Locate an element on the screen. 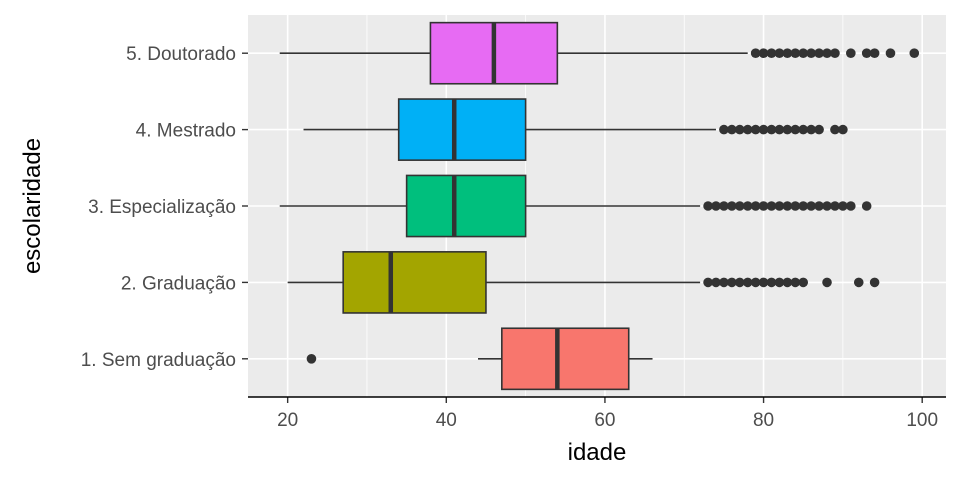 This screenshot has height=480, width=960. x-tick-label: 80 is located at coordinates (763, 420).